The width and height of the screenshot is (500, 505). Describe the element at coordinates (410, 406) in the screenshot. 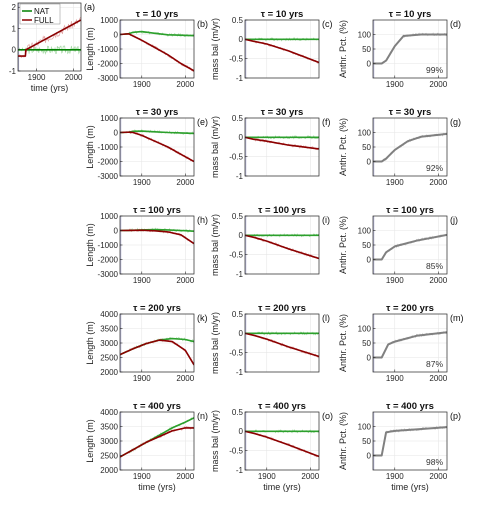

I see `panel-title: τ = 400 yrs` at that location.